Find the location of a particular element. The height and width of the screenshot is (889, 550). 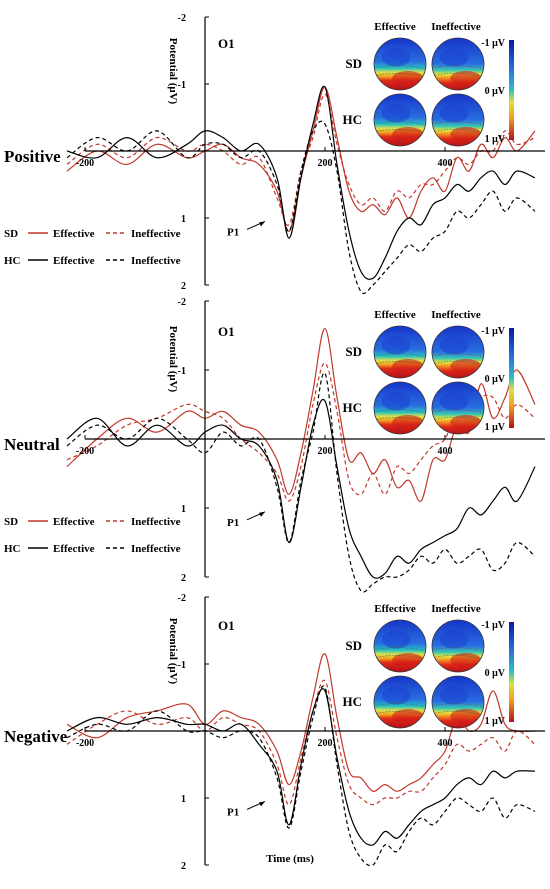

condition-title: Neutral is located at coordinates (32, 444).